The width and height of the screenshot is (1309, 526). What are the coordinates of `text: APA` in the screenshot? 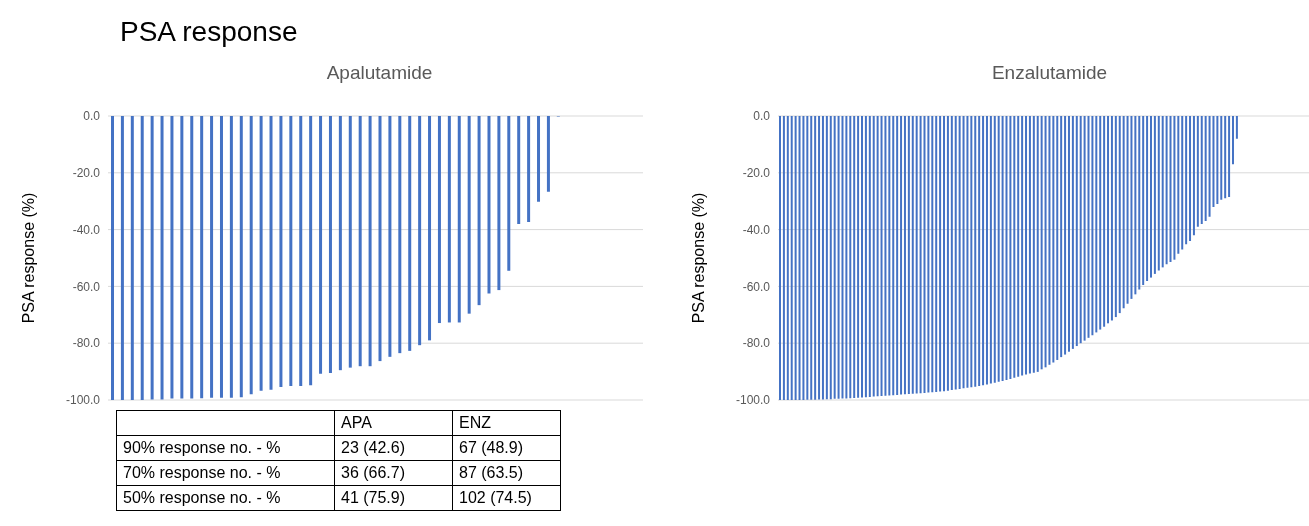 It's located at (393, 423).